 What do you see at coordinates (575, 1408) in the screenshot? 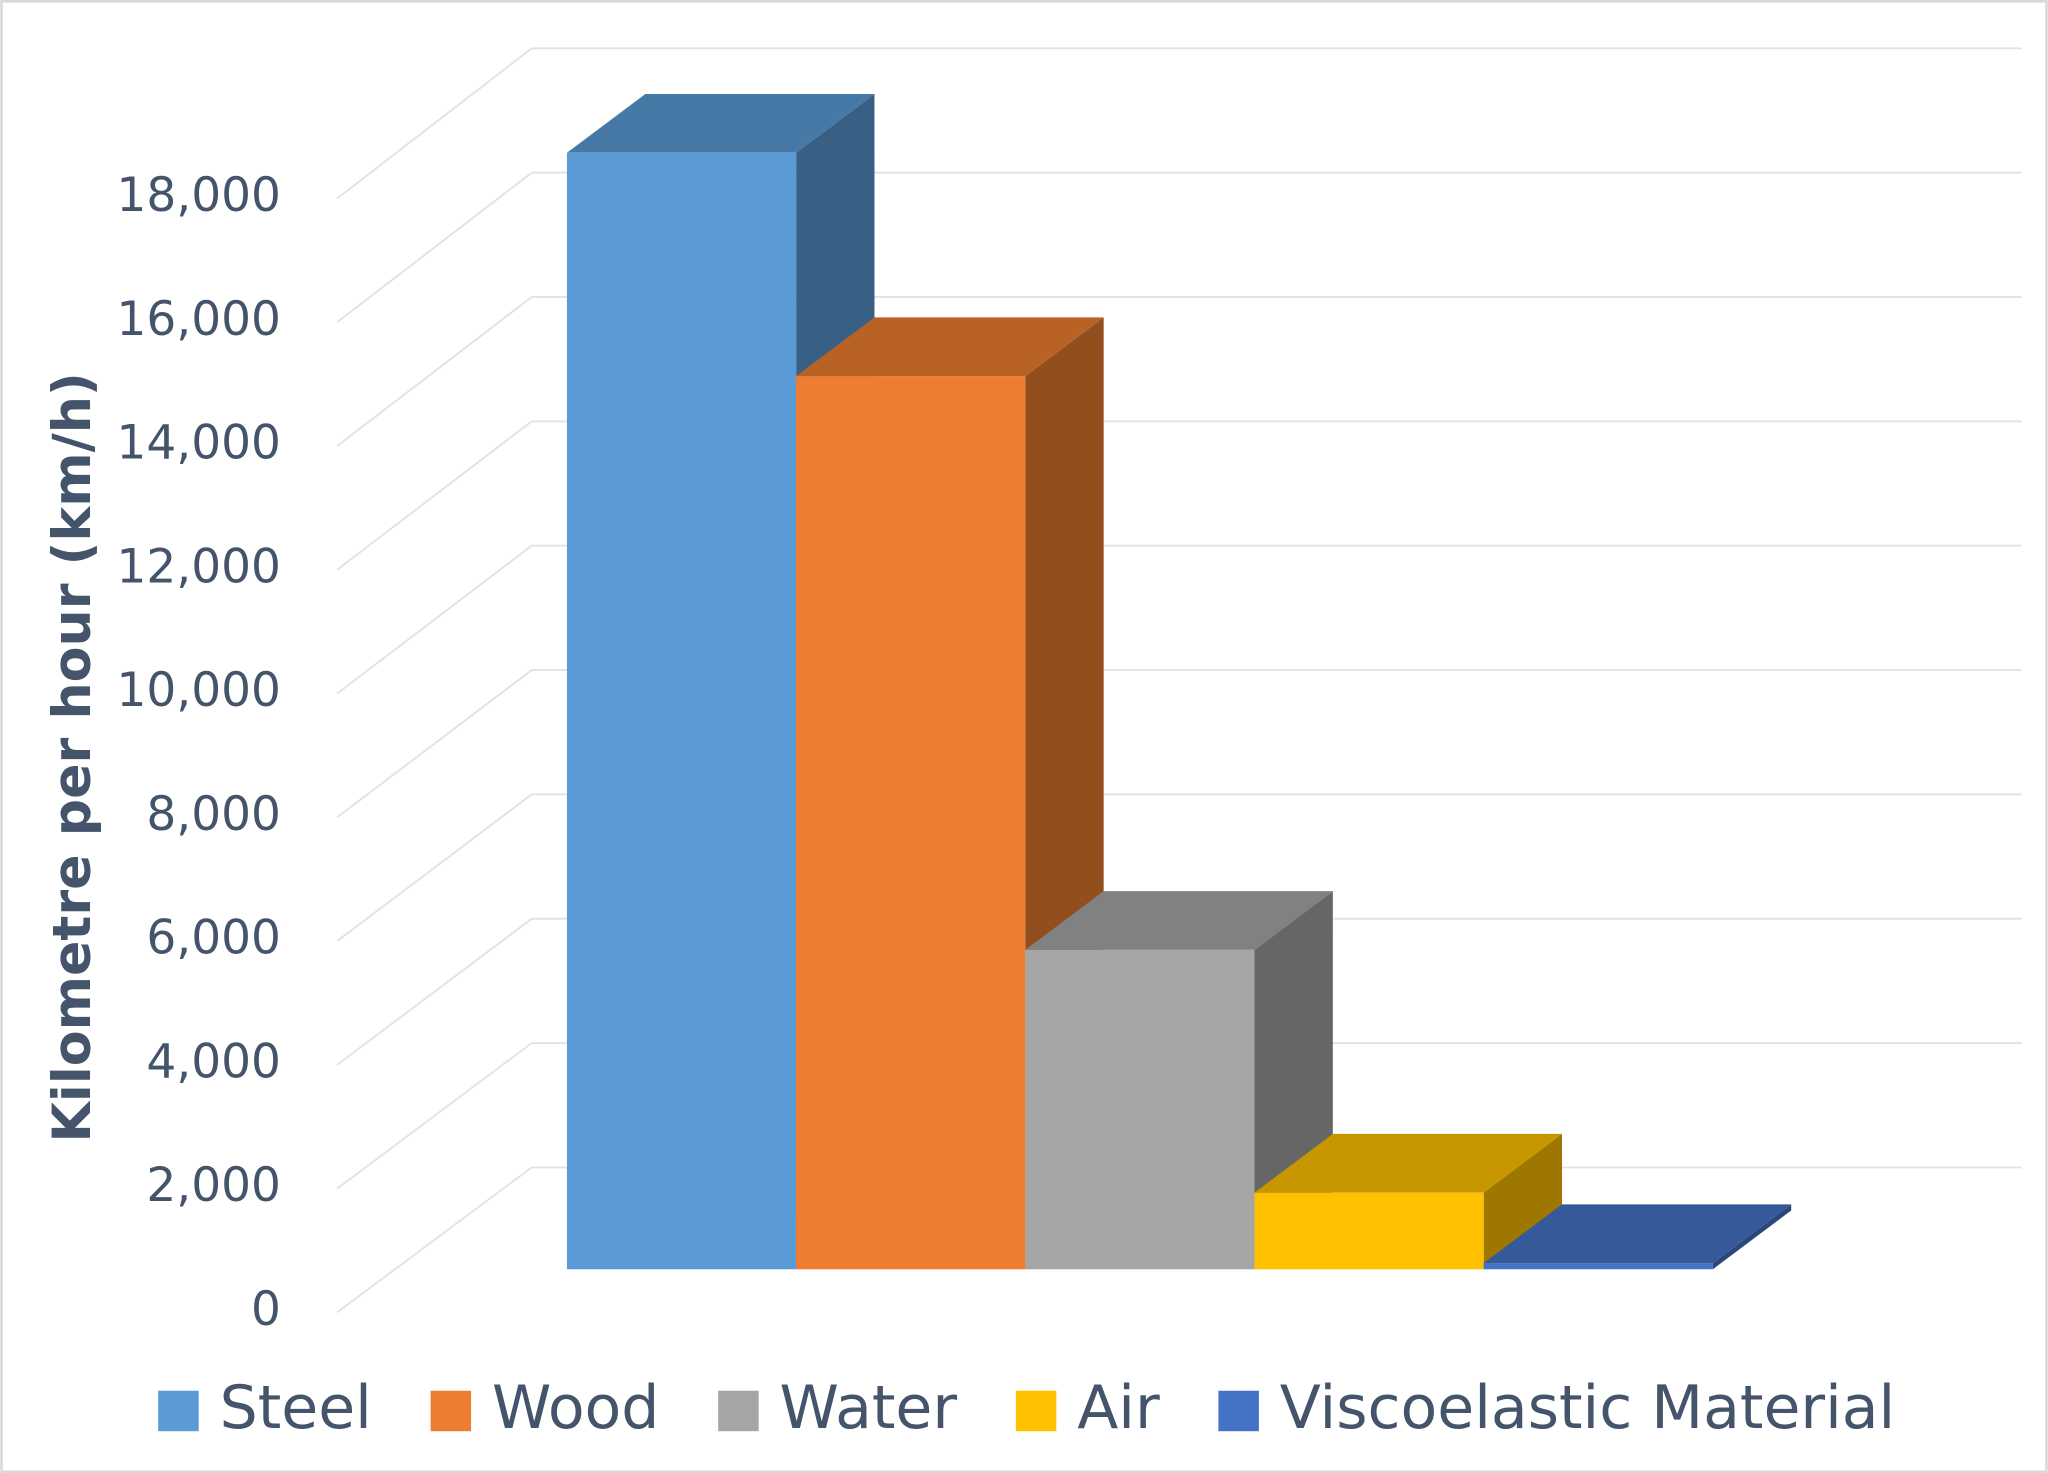
I see `legend-label: Wood` at bounding box center [575, 1408].